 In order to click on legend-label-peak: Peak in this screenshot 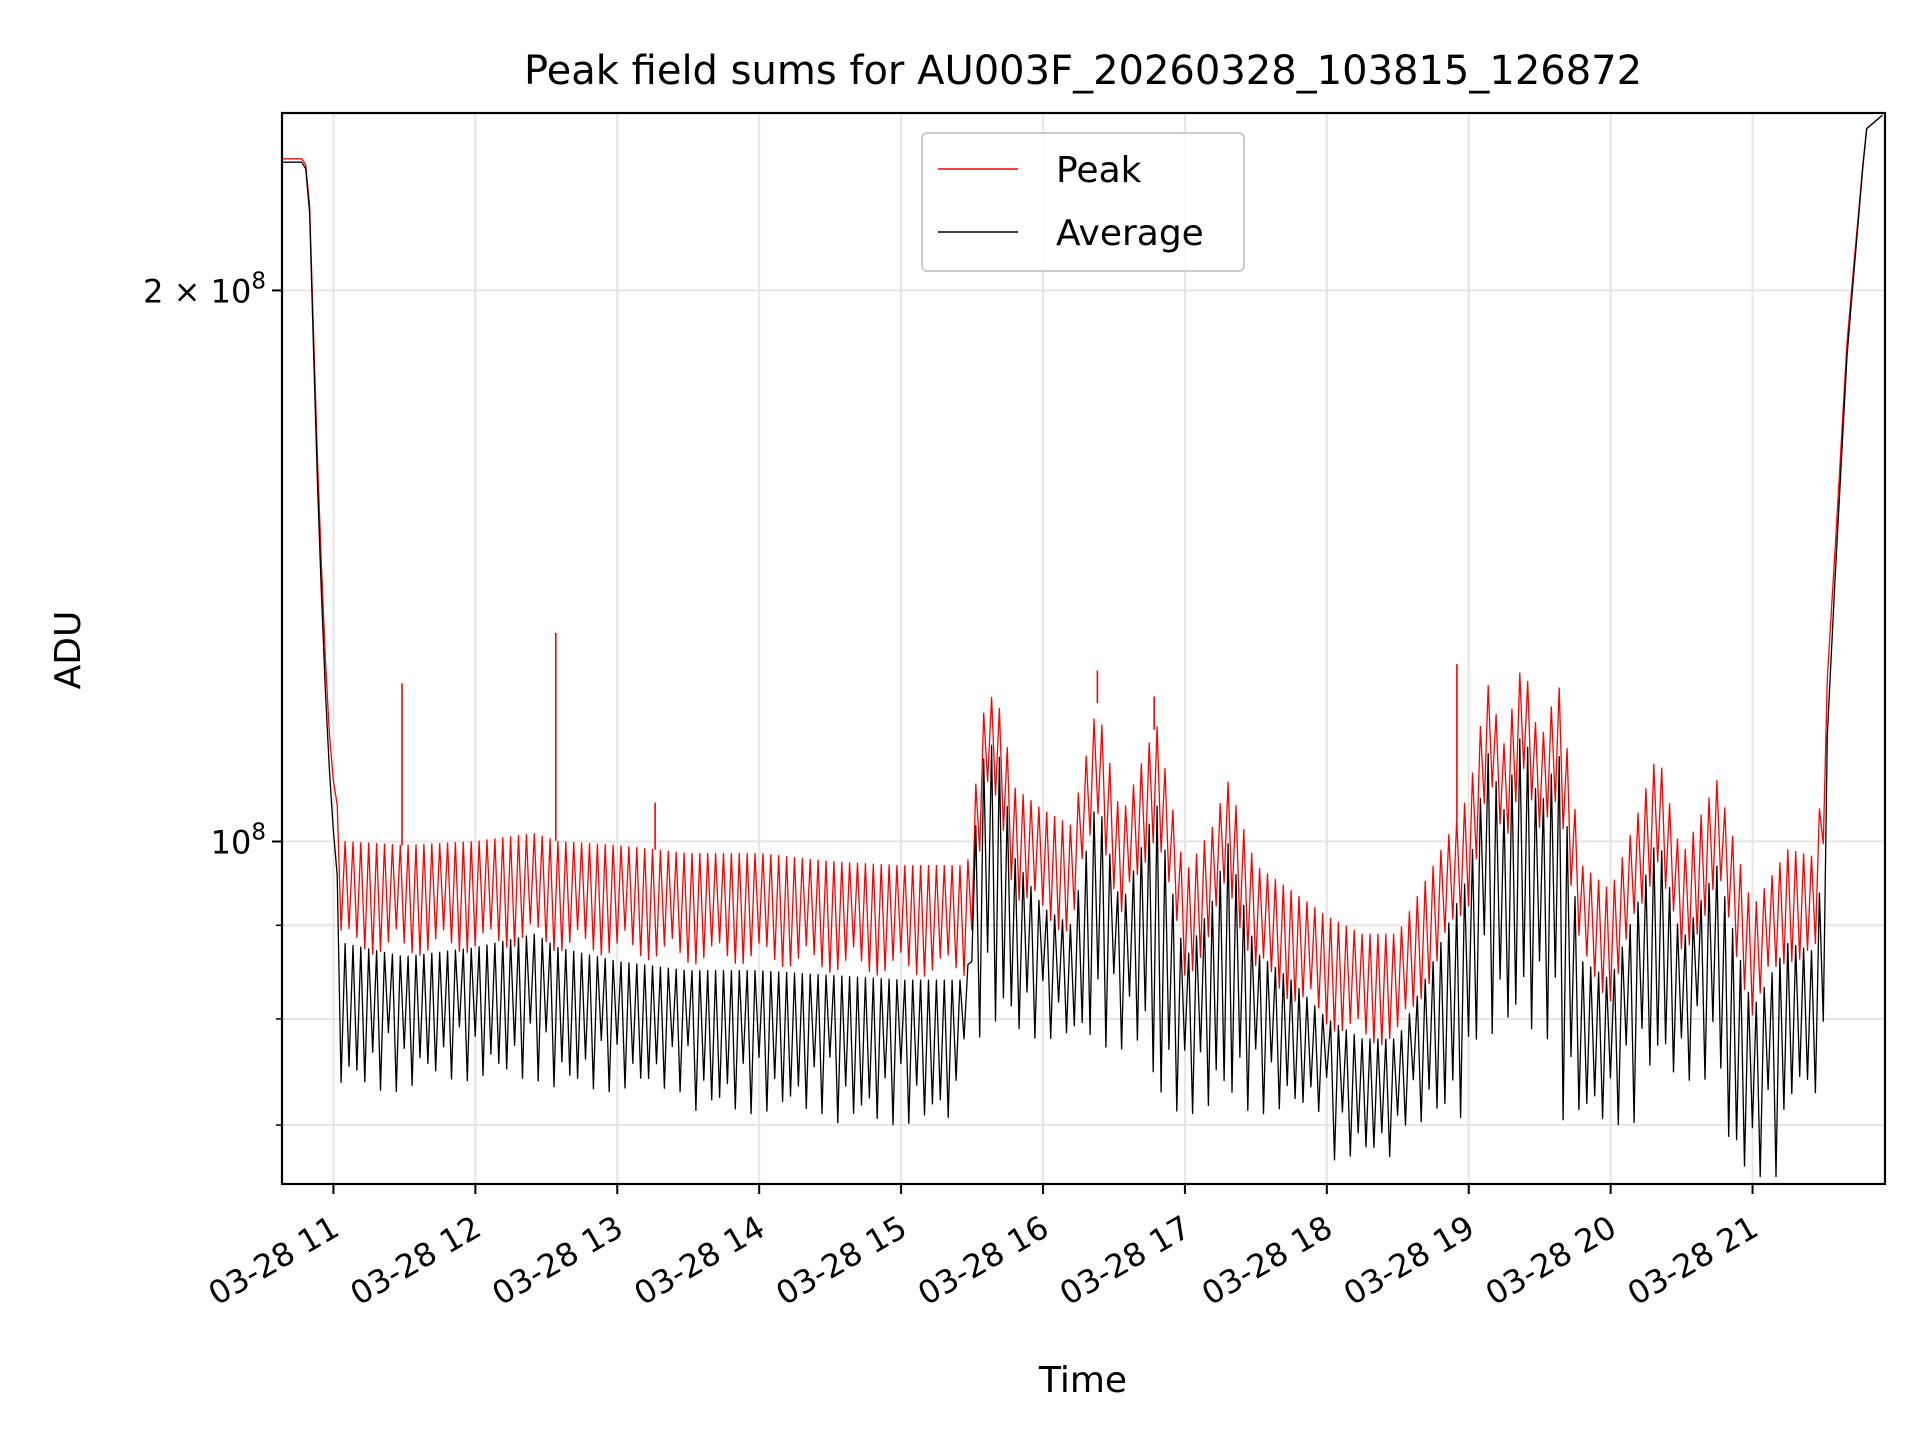, I will do `click(1099, 170)`.